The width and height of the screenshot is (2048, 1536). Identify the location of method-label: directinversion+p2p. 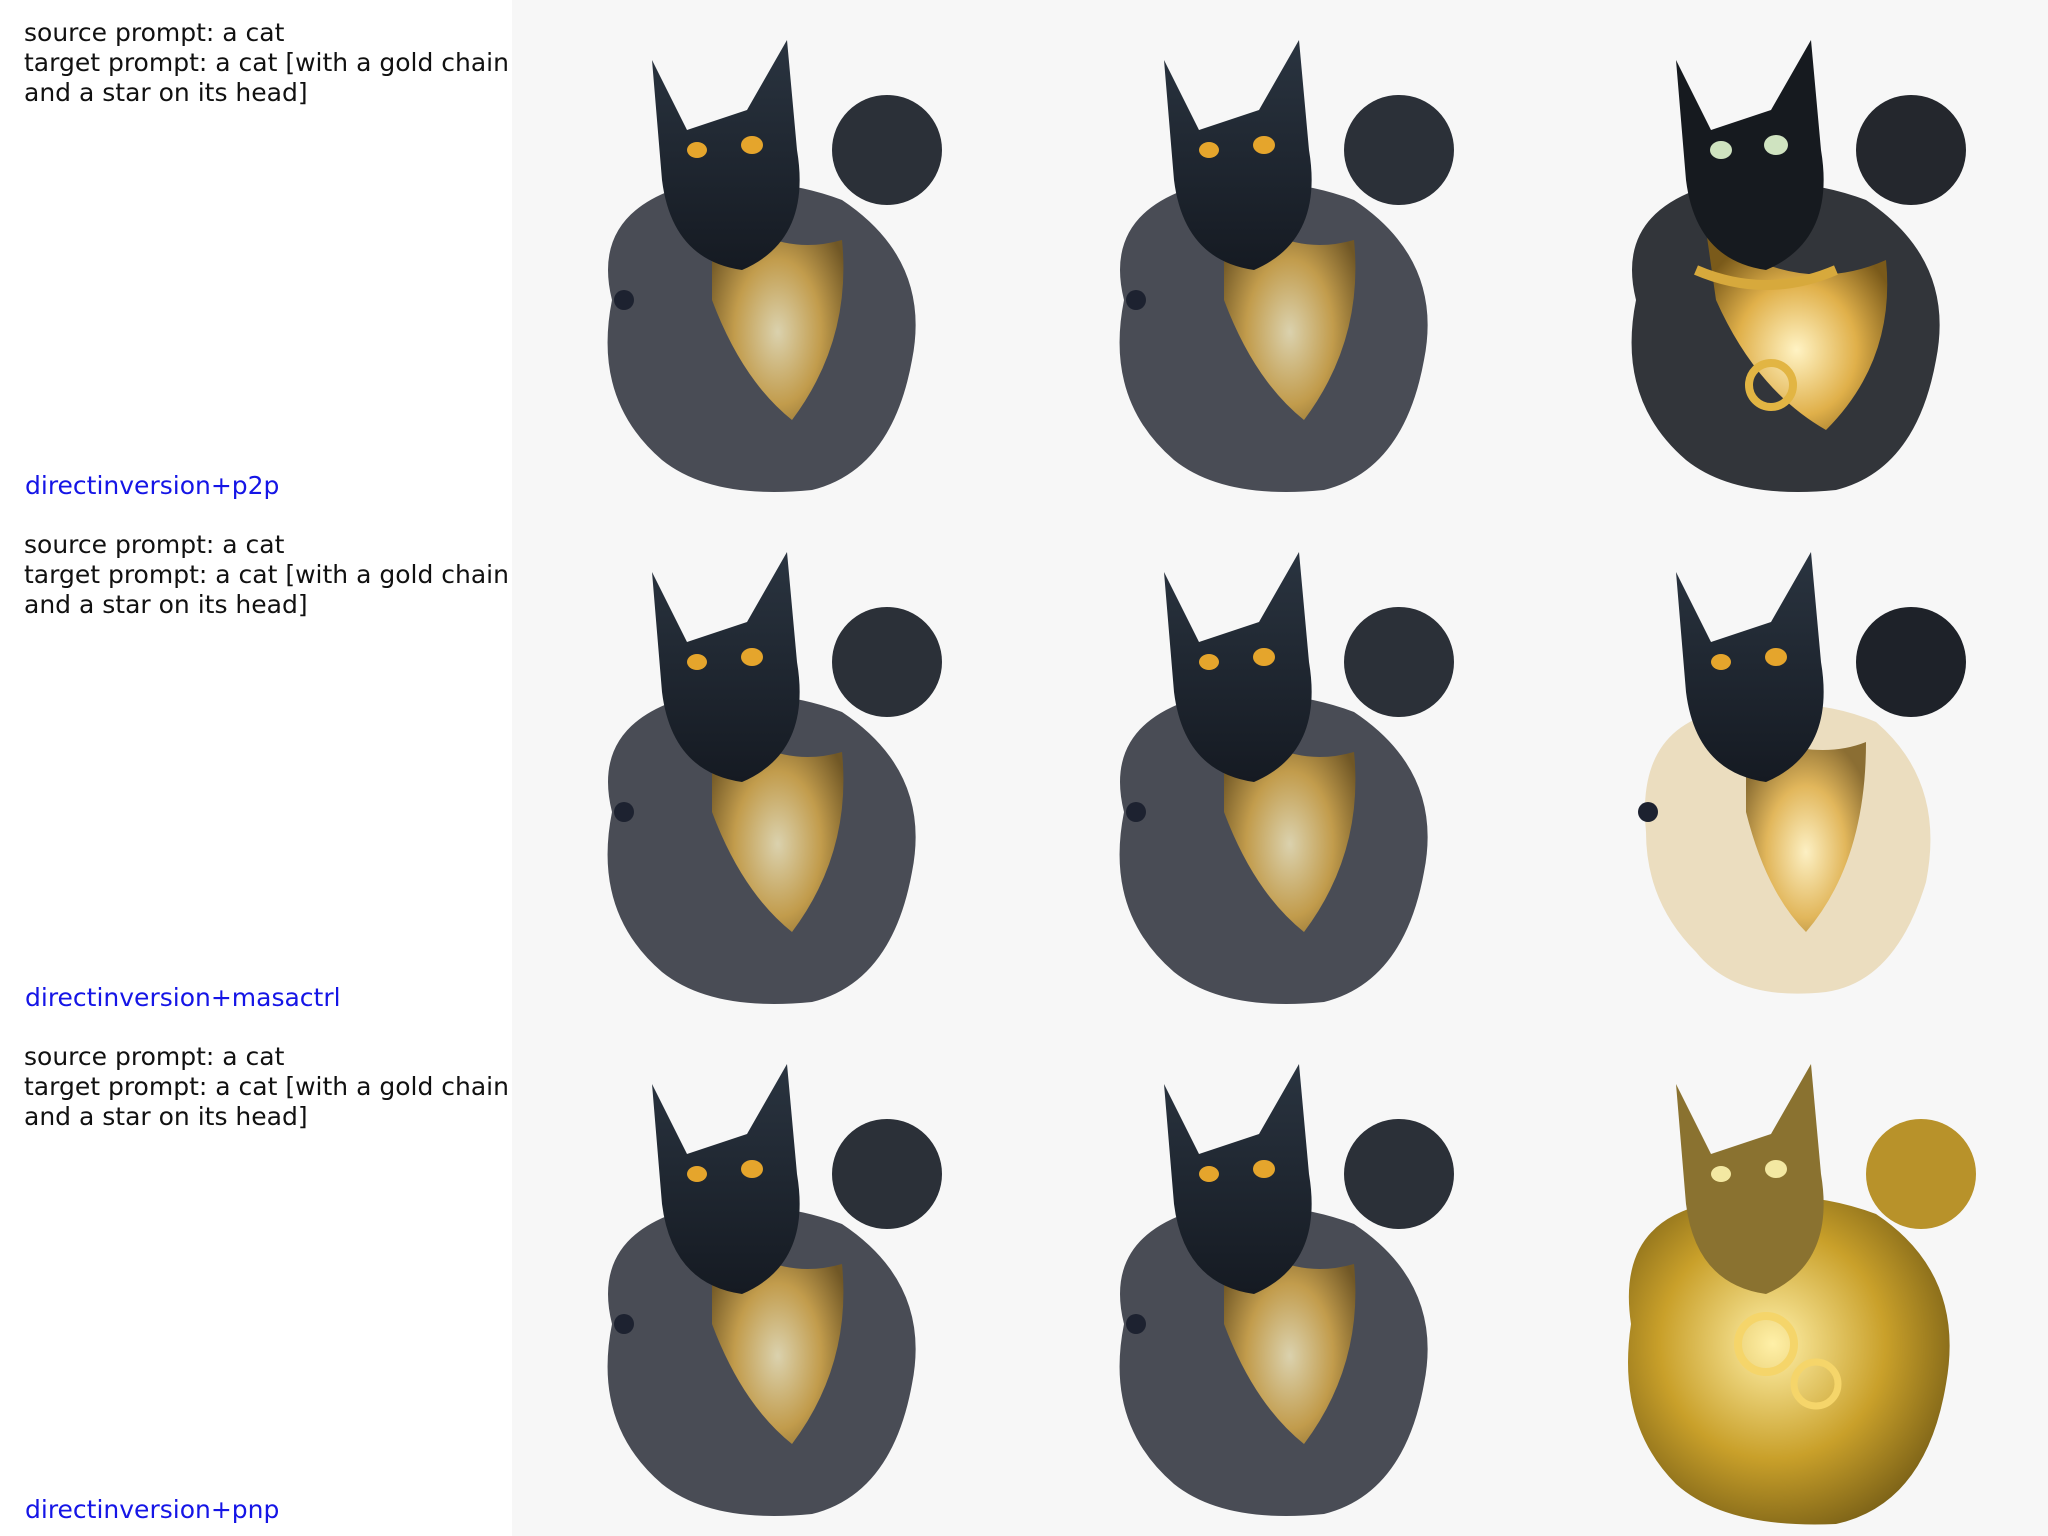
(152, 485).